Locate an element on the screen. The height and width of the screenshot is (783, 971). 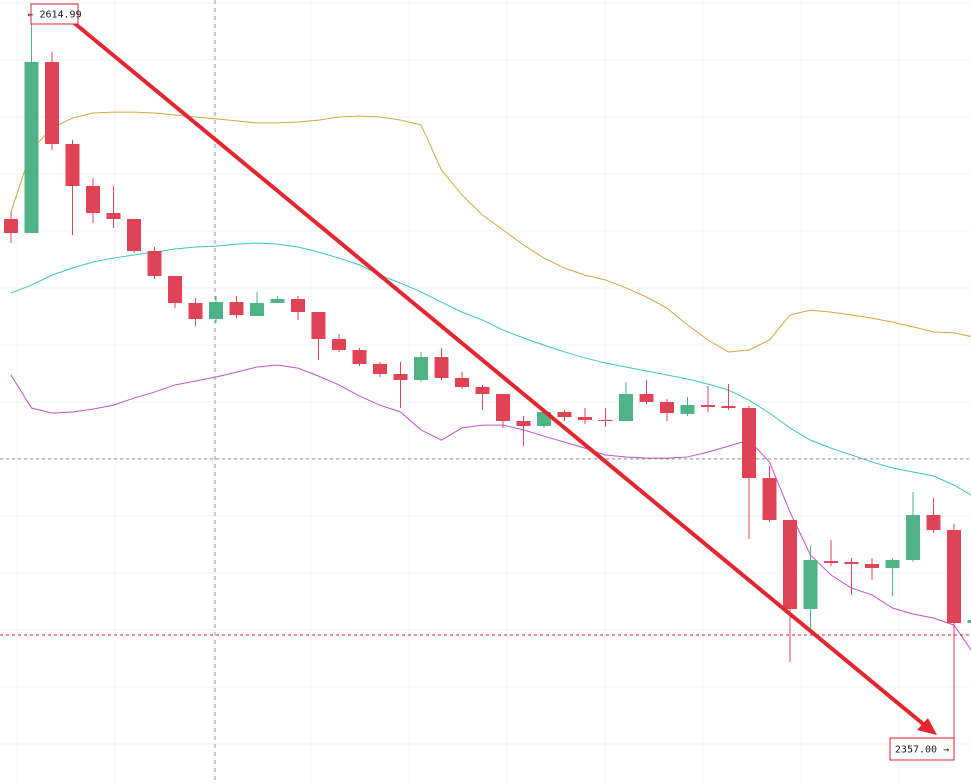
low-label: 2357.00 → is located at coordinates (922, 750).